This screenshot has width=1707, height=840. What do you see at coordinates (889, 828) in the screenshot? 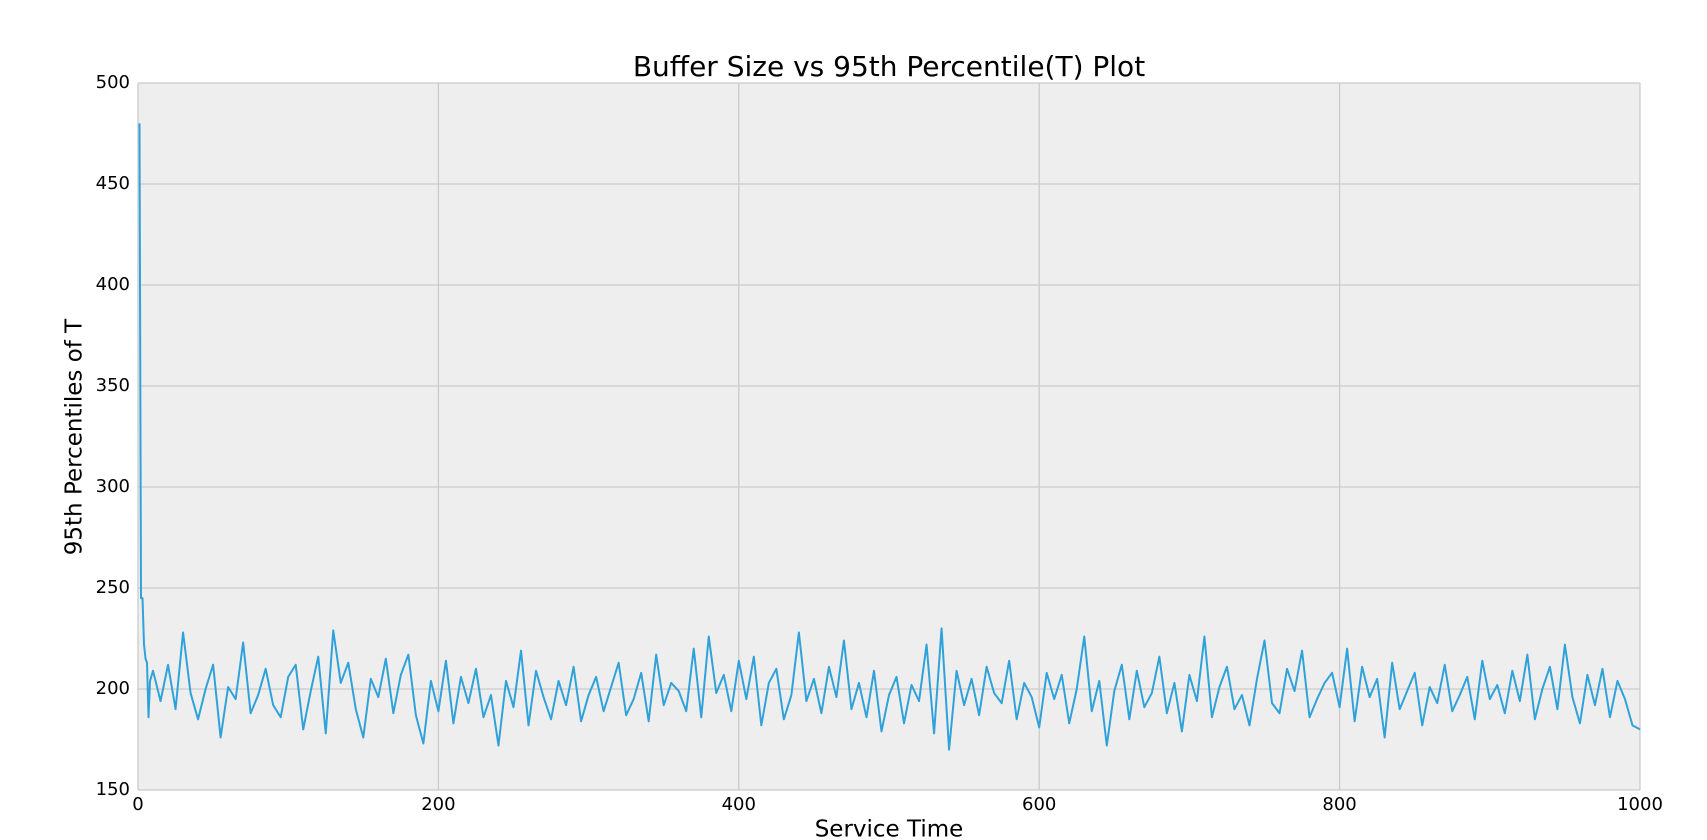
I see `x-axis-label: Service Time` at bounding box center [889, 828].